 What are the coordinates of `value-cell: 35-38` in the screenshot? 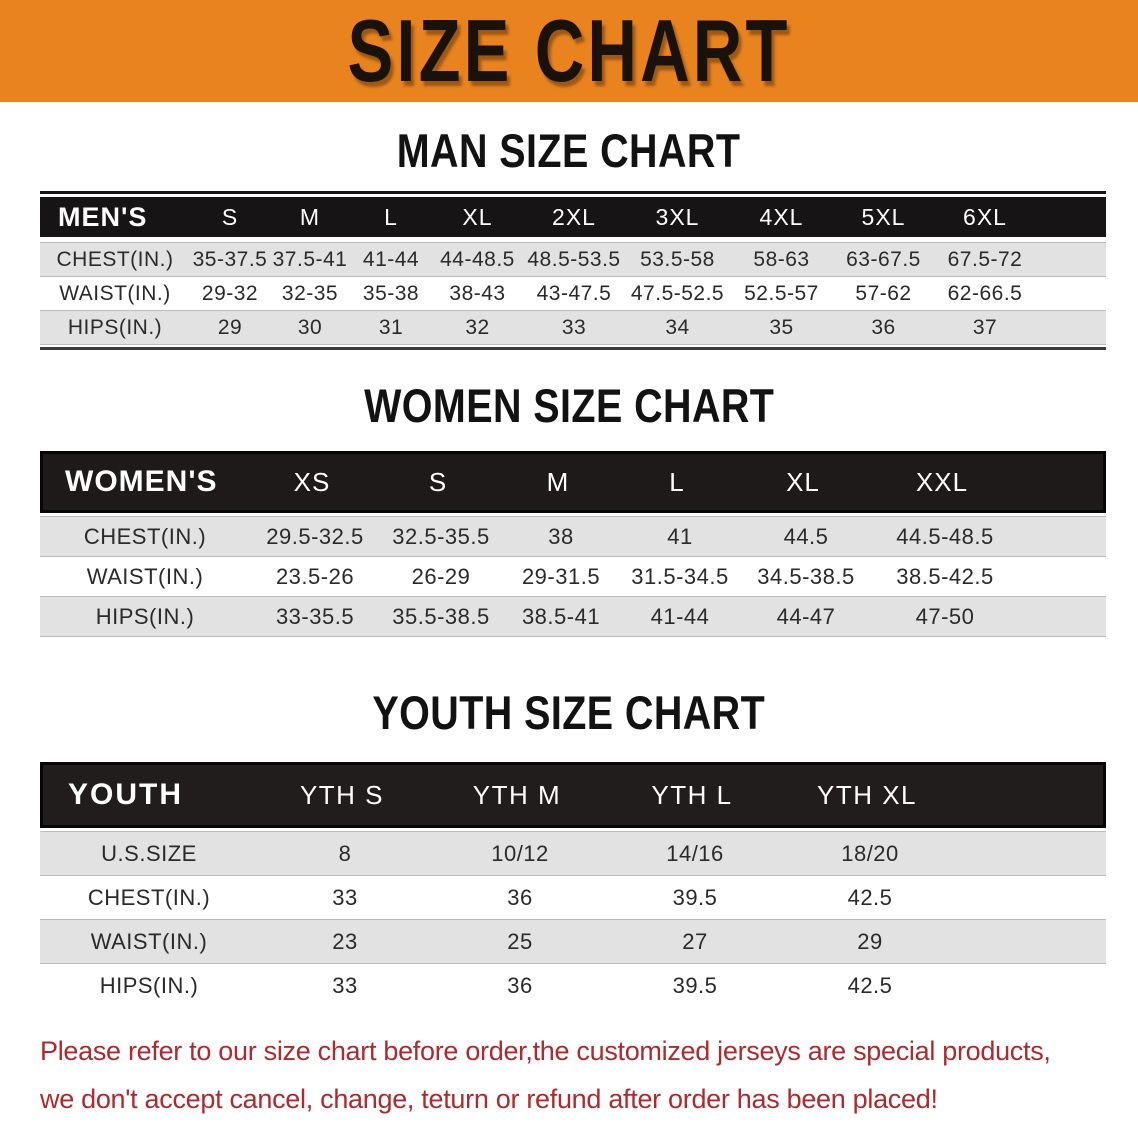 It's located at (391, 293).